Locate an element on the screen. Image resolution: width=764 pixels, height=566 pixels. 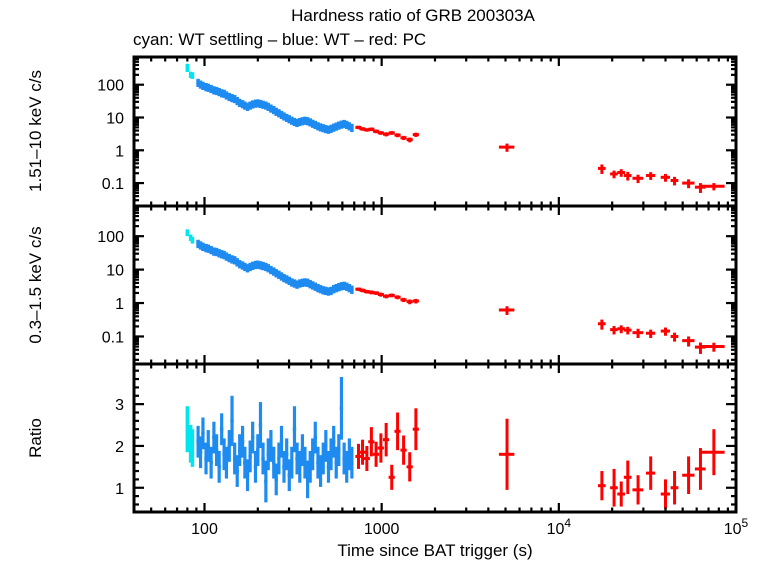
chart-legend-subtitle: cyan: WT settling – blue: WT – red: PC is located at coordinates (280, 39).